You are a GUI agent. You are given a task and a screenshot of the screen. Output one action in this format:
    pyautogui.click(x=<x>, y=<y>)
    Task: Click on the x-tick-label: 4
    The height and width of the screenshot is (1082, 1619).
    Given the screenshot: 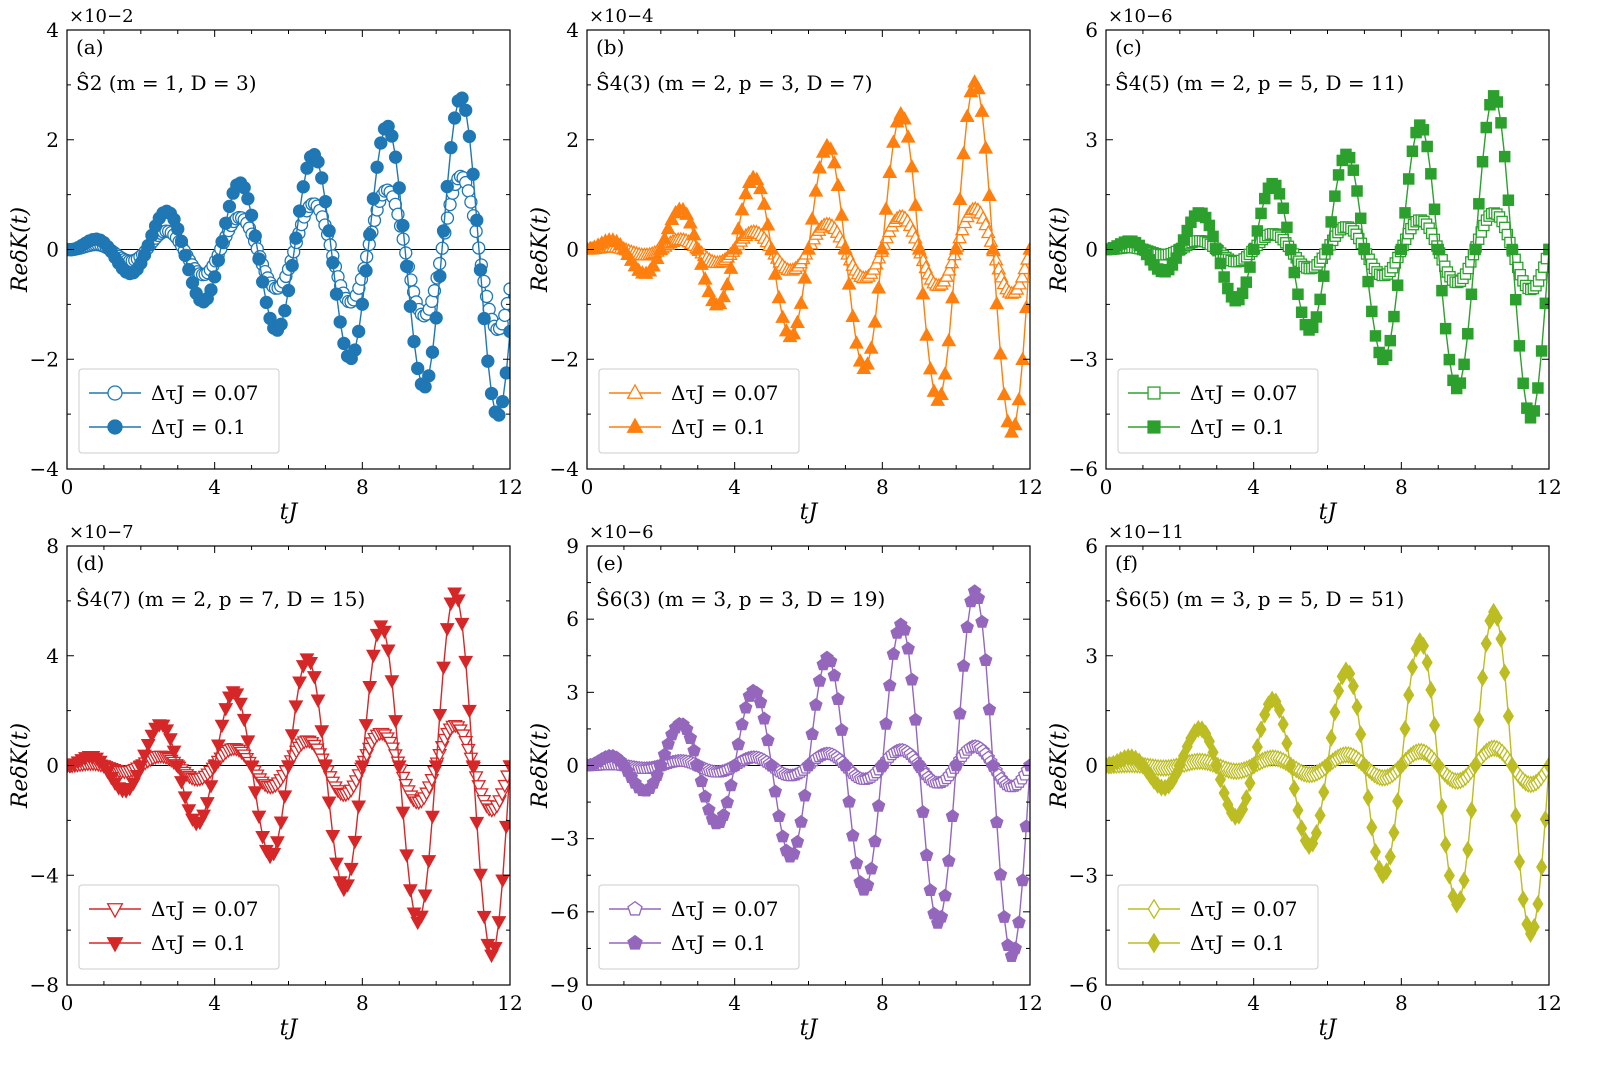 What is the action you would take?
    pyautogui.click(x=214, y=1003)
    